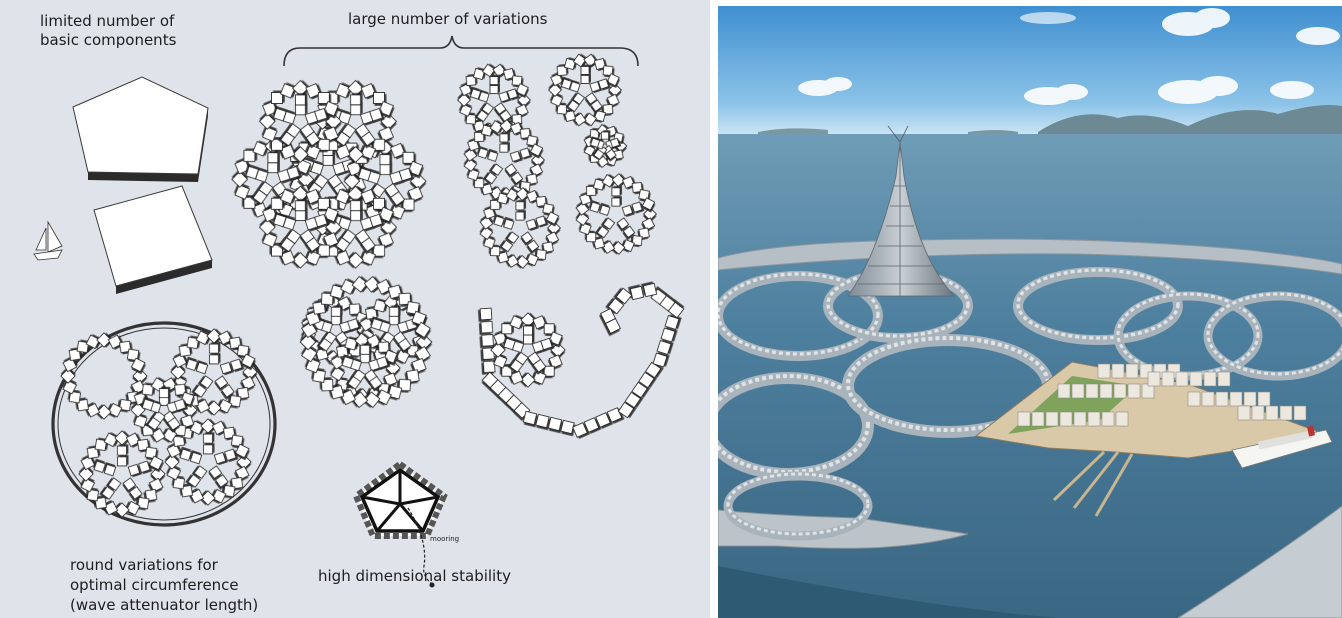 The width and height of the screenshot is (1342, 618). What do you see at coordinates (1190, 120) in the screenshot?
I see `distant-islands` at bounding box center [1190, 120].